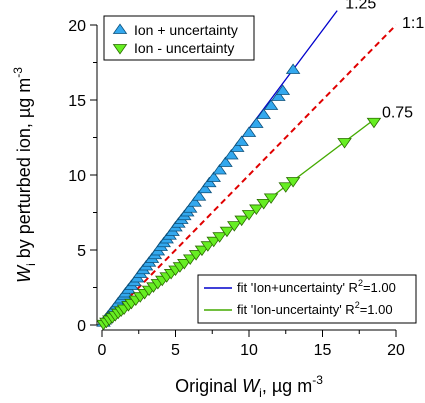 The width and height of the screenshot is (425, 403). I want to click on legend-top, so click(179, 38).